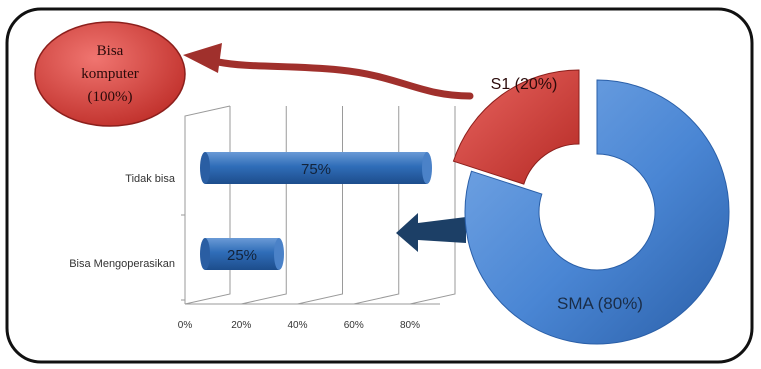  I want to click on s1-label: S1 (20%), so click(524, 84).